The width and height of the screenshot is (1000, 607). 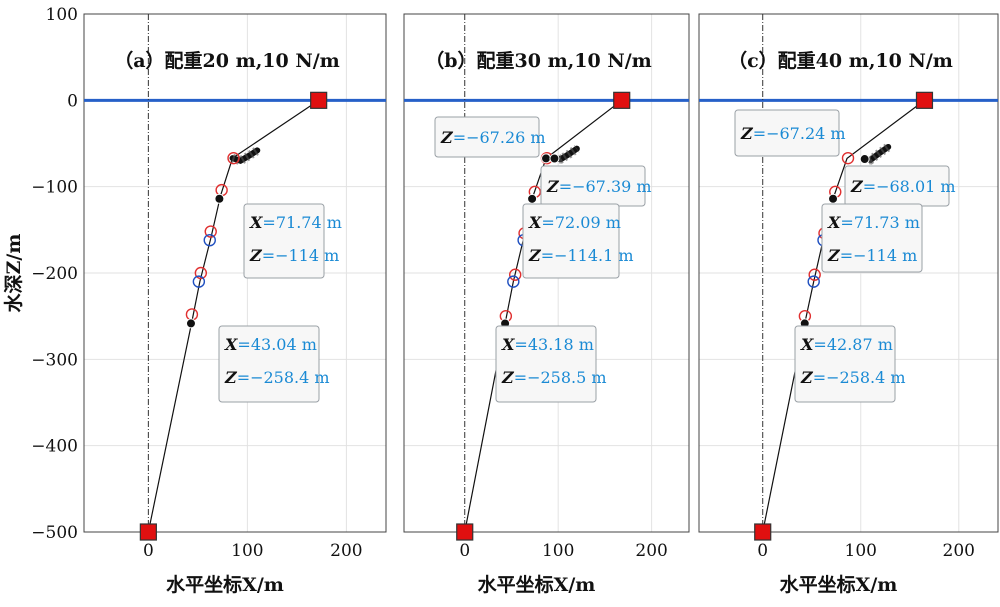 I want to click on seabed-anchor-marker, so click(x=465, y=532).